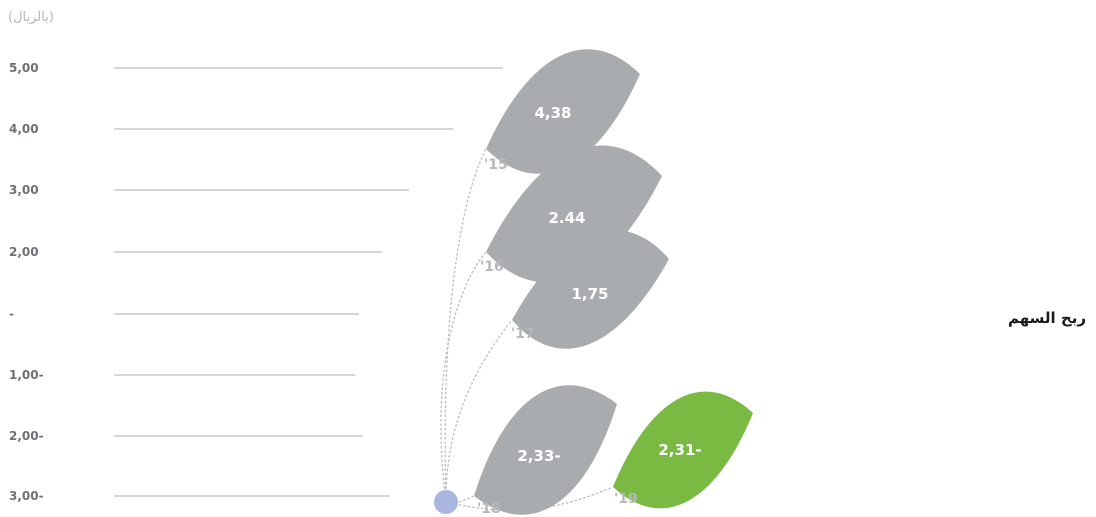 Image resolution: width=1096 pixels, height=517 pixels. Describe the element at coordinates (523, 334) in the screenshot. I see `year-label: '17` at that location.